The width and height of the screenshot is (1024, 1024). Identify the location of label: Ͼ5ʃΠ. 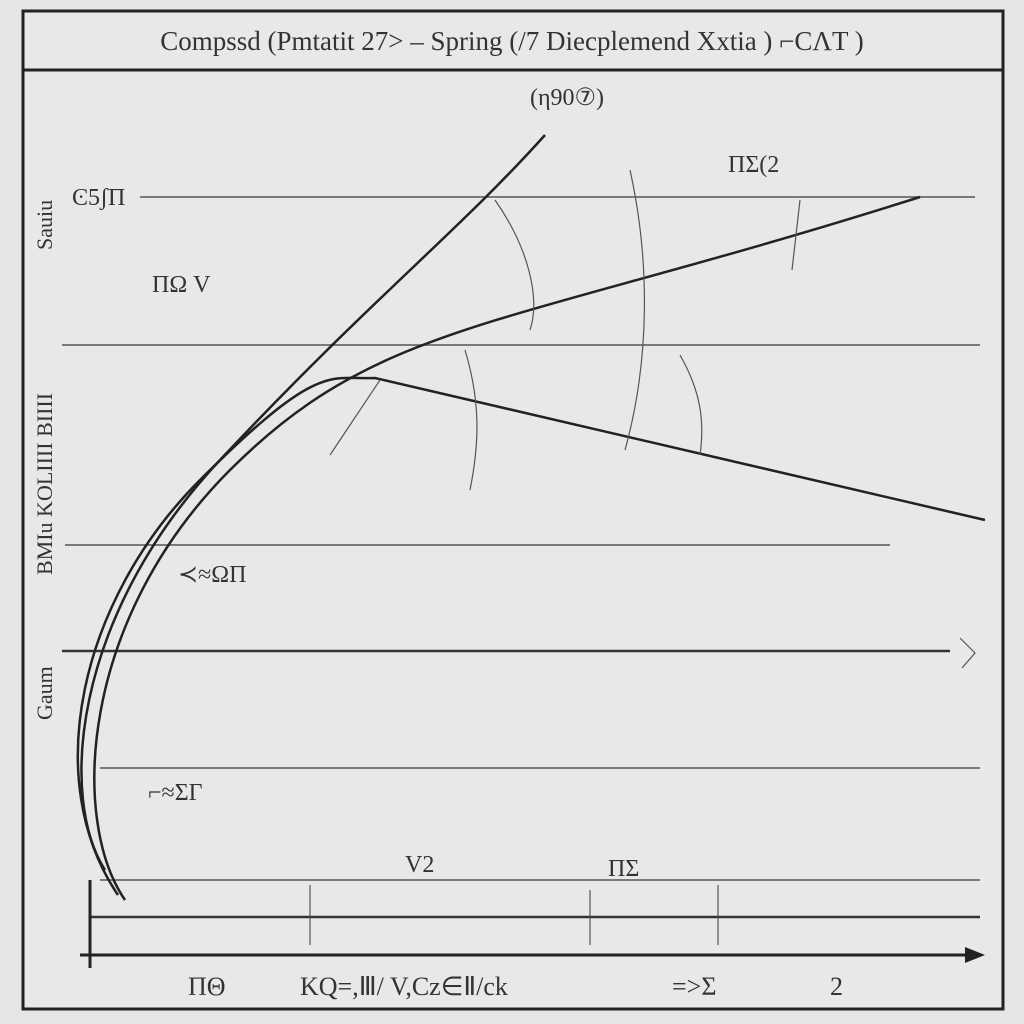
(98, 198).